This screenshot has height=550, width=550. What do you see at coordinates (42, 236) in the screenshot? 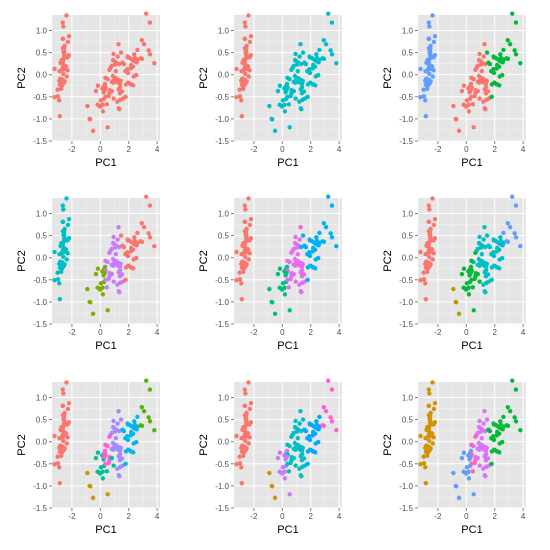
I see `y-tick-label: 0.5` at bounding box center [42, 236].